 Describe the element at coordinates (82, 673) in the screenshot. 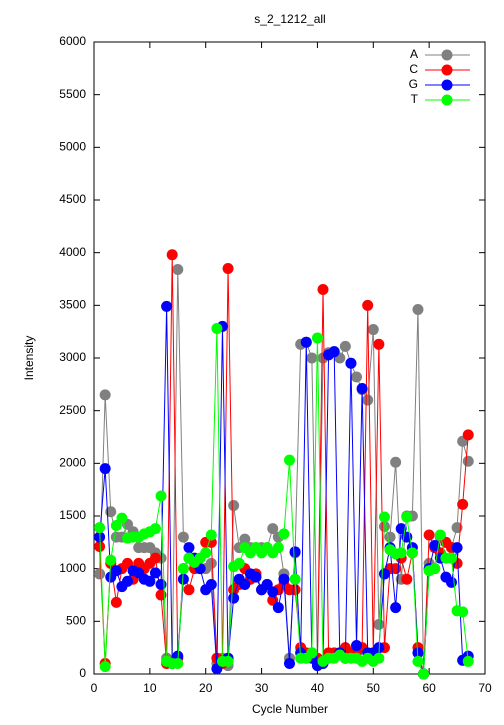

I see `y-tick-label: 0` at that location.